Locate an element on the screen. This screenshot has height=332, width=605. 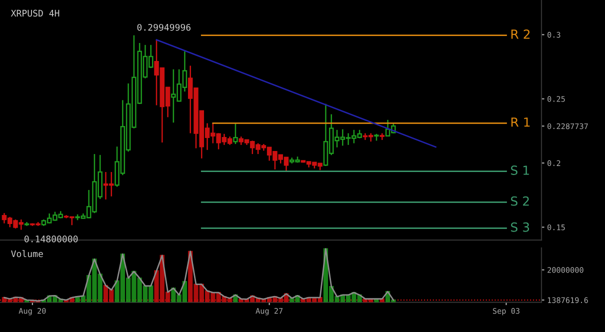
series-label: S 2 is located at coordinates (520, 201).